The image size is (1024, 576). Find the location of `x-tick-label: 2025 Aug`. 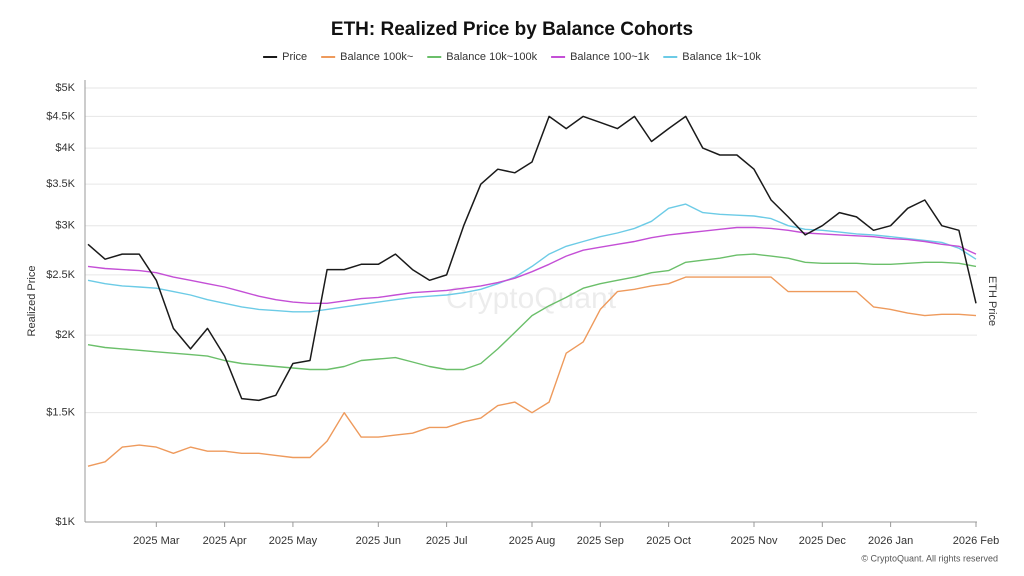

x-tick-label: 2025 Aug is located at coordinates (532, 541).